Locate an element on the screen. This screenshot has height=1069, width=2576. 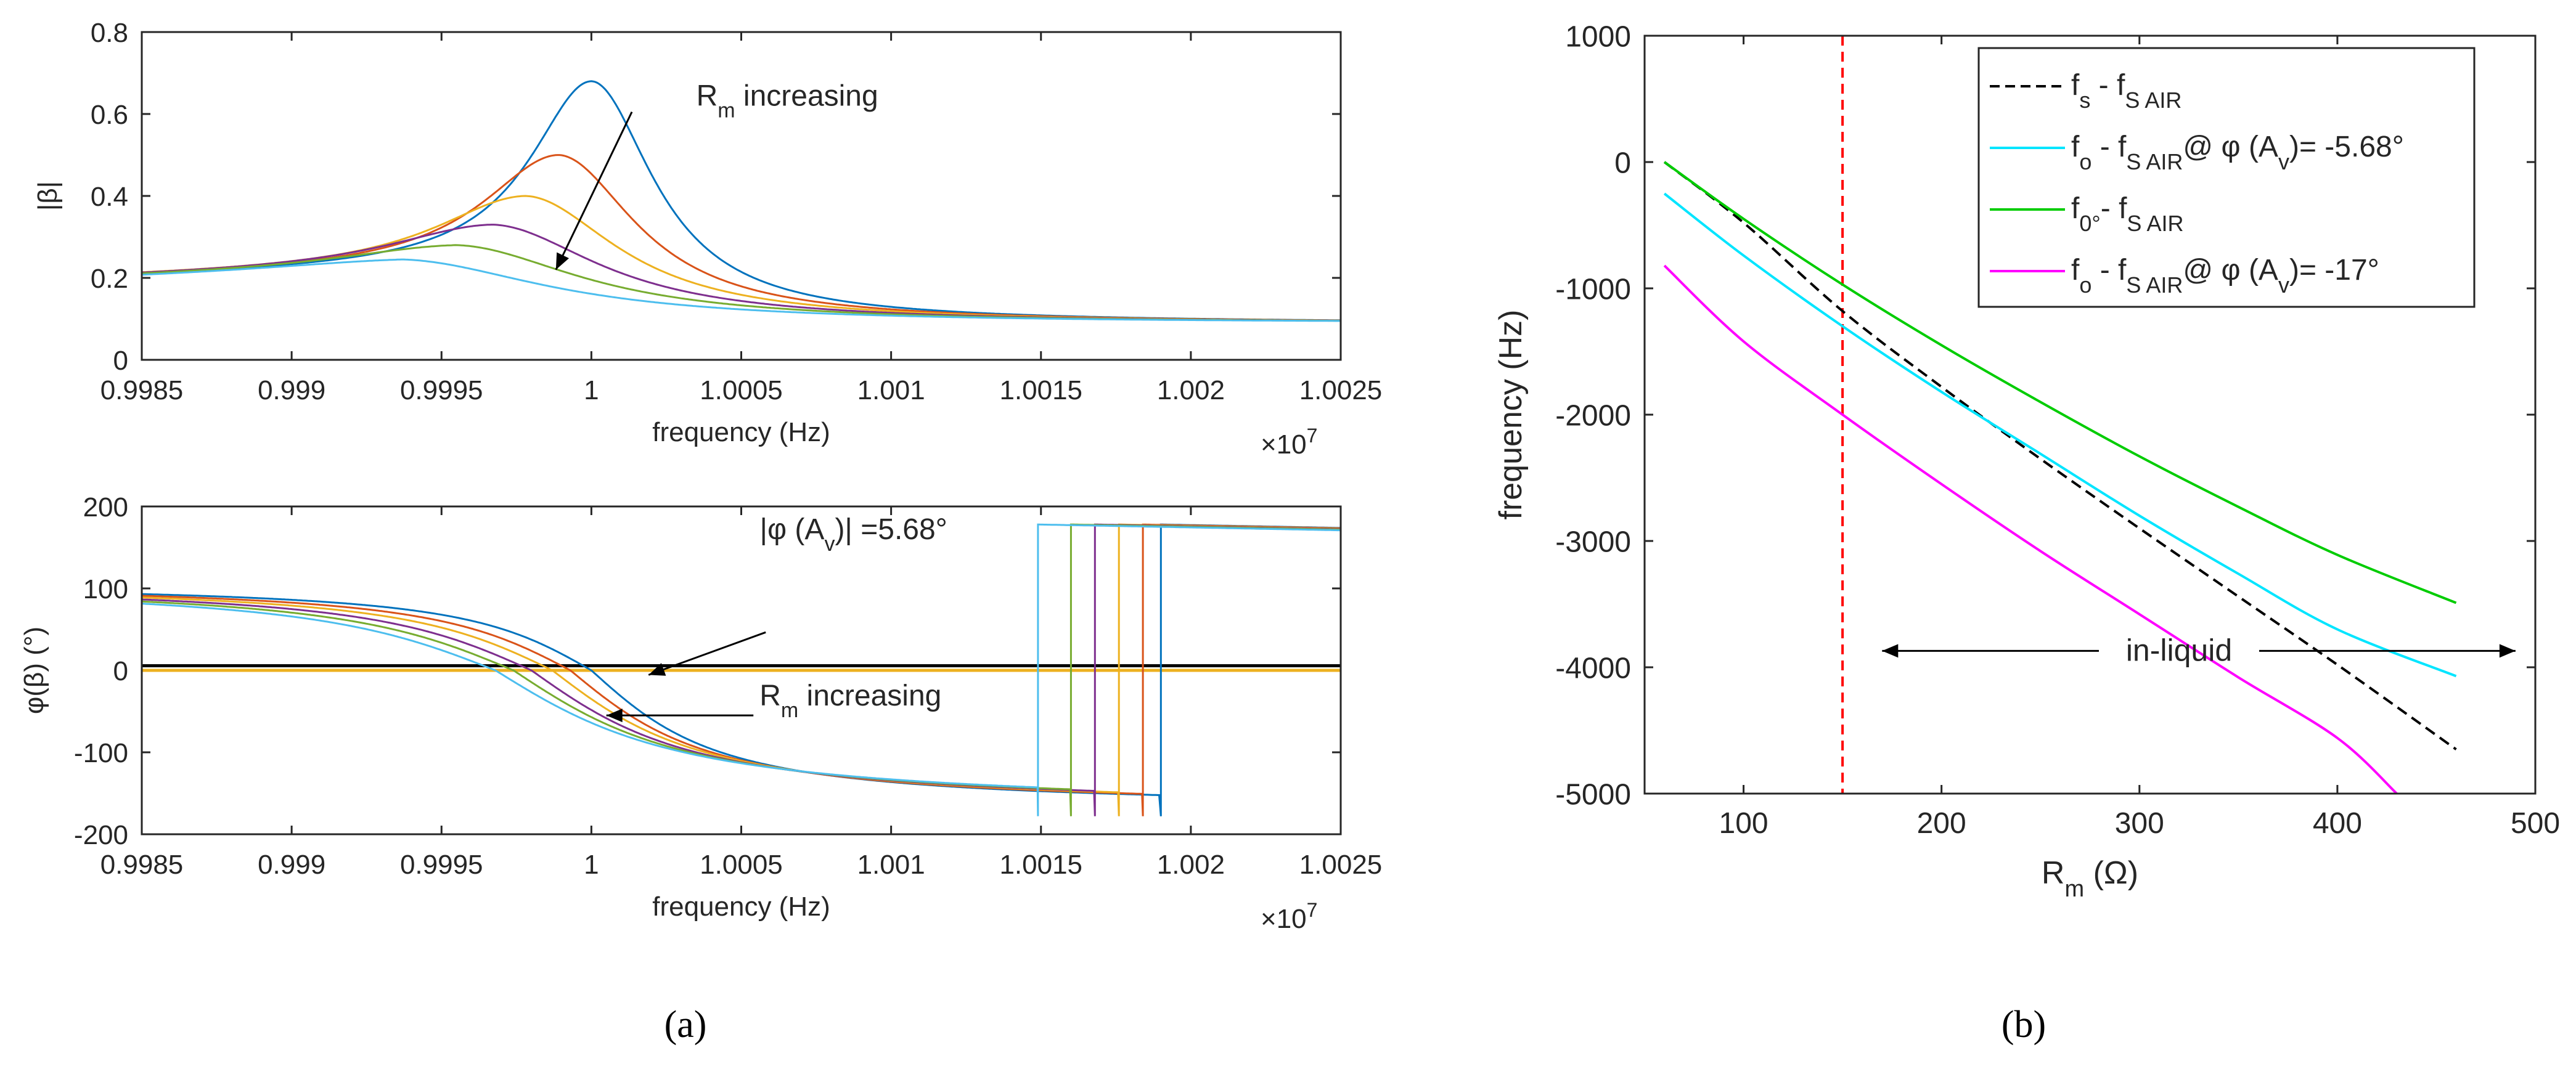
annotation-label-in-liquid: in-liquid is located at coordinates (2179, 650).